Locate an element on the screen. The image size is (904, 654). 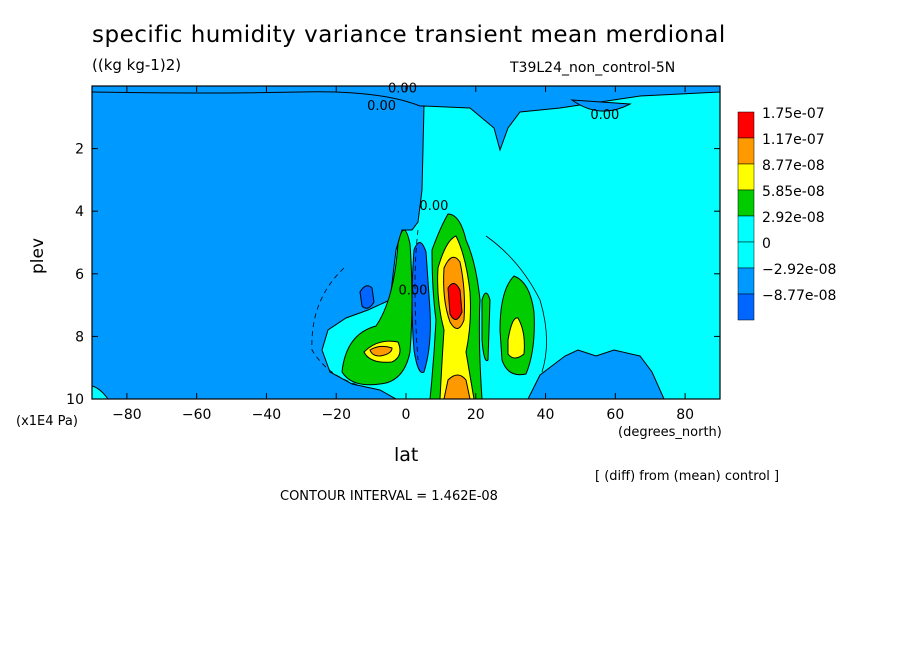
legend-label: 0 is located at coordinates (766, 244).